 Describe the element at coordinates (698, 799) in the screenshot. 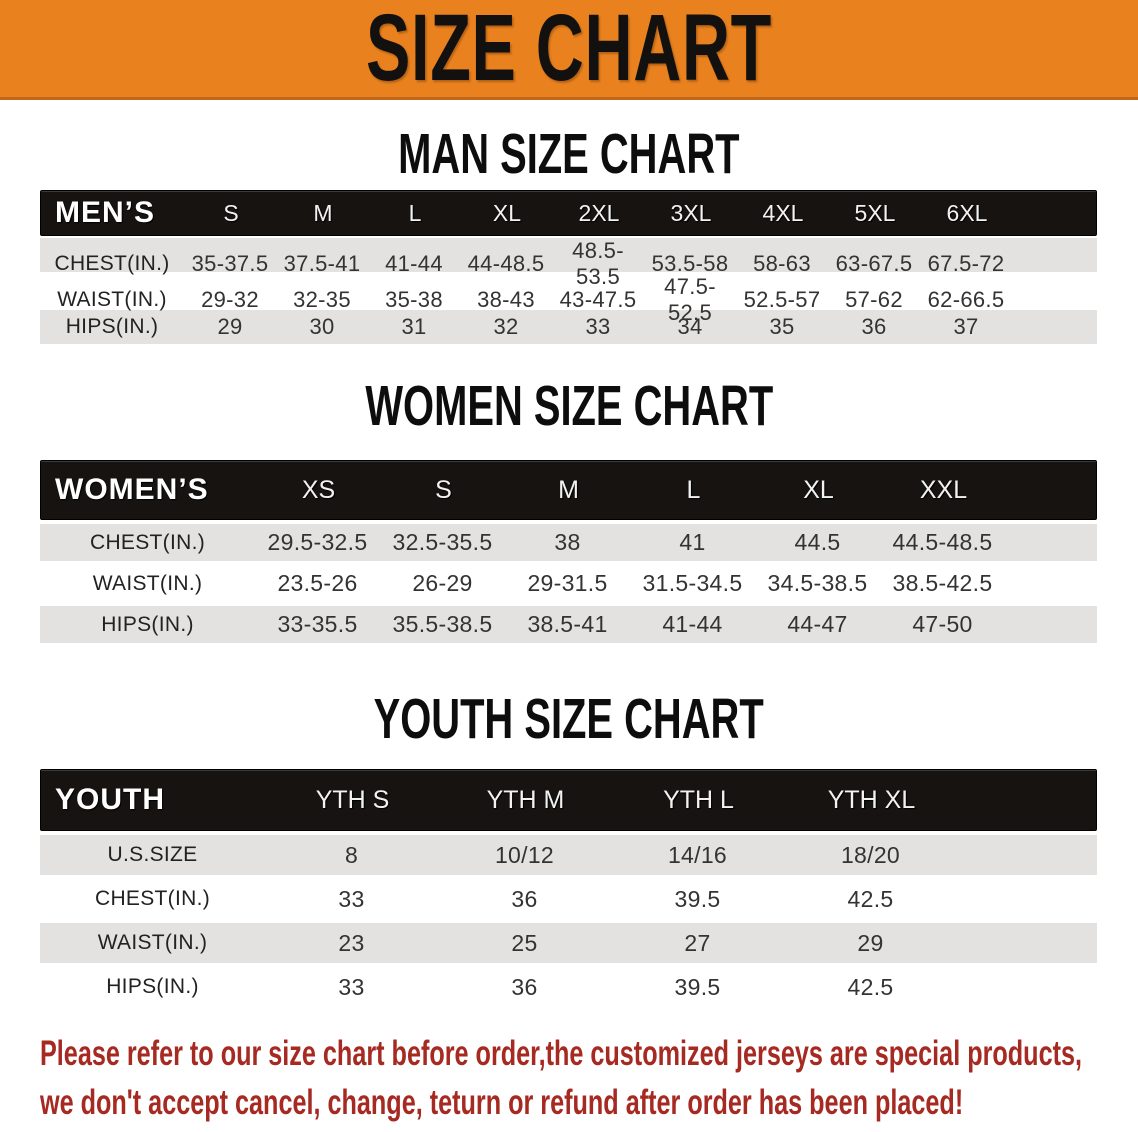

I see `size-column-header: YTH L` at that location.